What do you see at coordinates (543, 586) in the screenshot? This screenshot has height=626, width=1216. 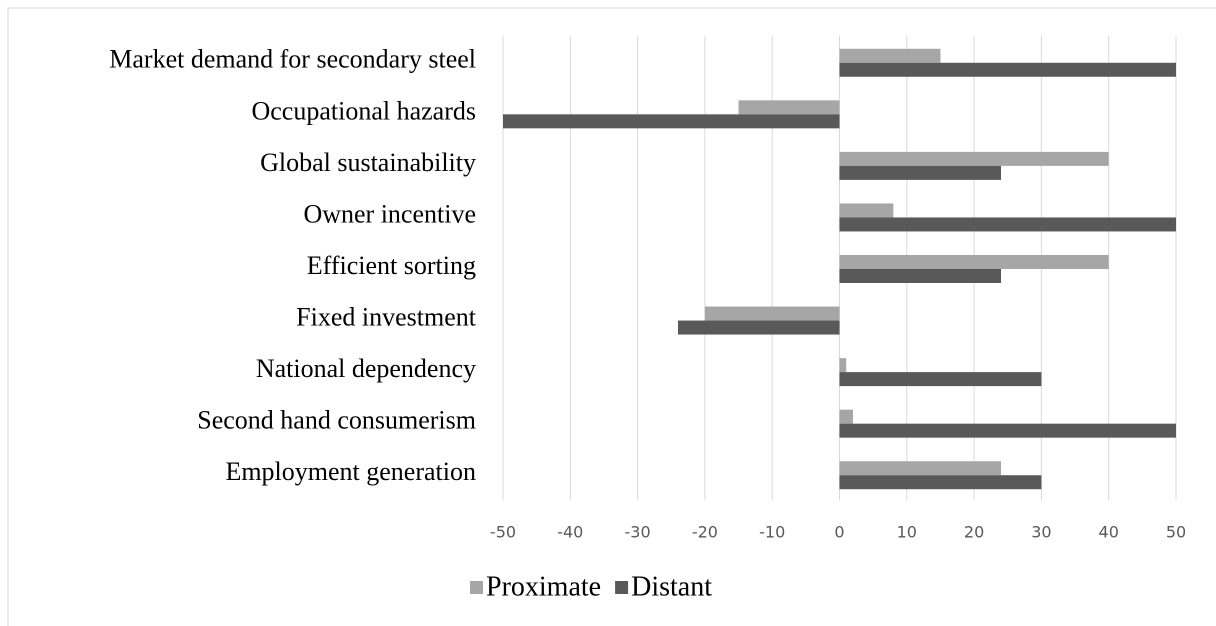 I see `legend-label: Proximate` at bounding box center [543, 586].